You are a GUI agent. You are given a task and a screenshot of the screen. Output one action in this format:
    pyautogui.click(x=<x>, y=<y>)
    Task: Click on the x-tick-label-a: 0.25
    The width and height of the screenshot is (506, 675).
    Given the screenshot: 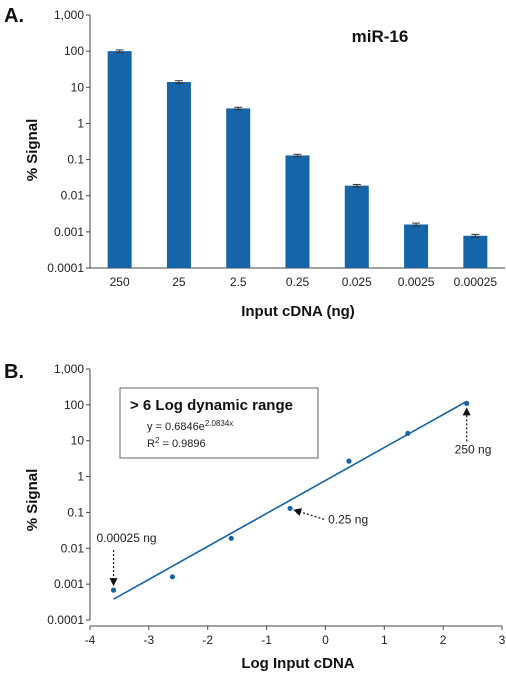 What is the action you would take?
    pyautogui.click(x=298, y=282)
    